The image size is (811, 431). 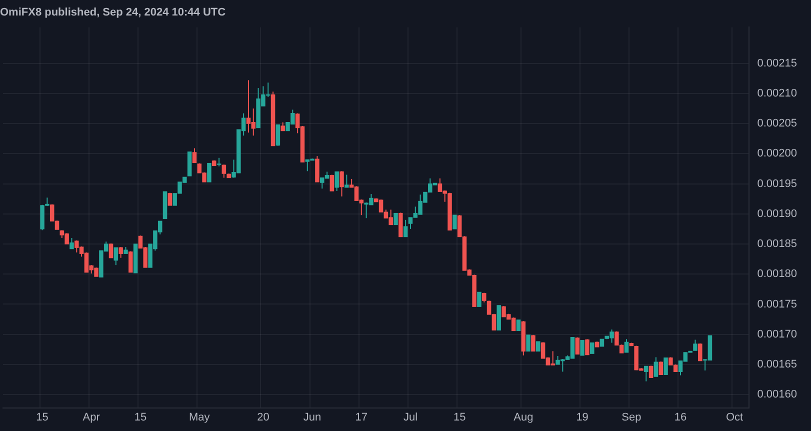 What do you see at coordinates (312, 417) in the screenshot?
I see `x-tick-label: Jun` at bounding box center [312, 417].